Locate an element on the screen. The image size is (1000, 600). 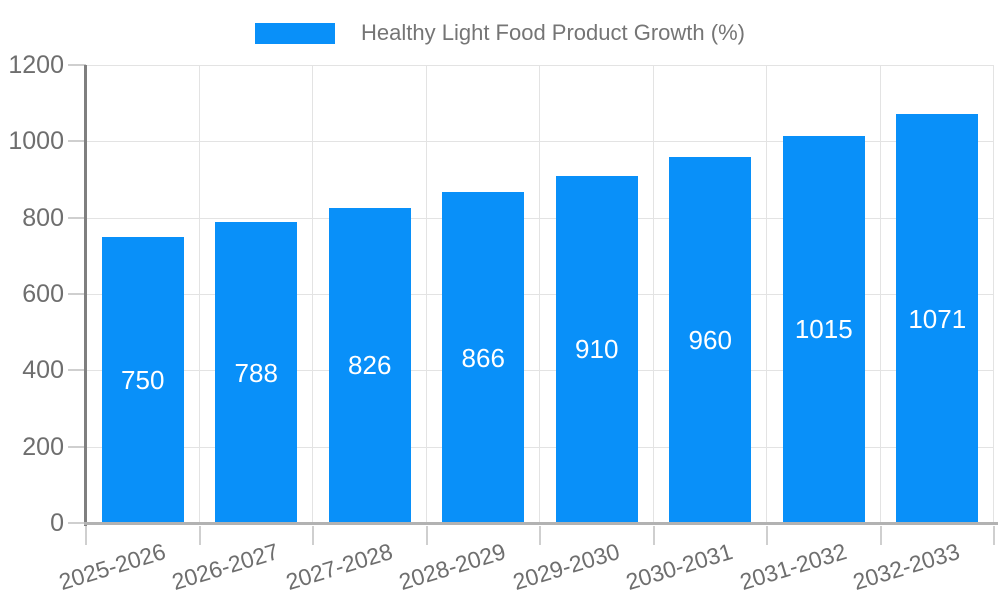
bar-value-label: 866 is located at coordinates (483, 357).